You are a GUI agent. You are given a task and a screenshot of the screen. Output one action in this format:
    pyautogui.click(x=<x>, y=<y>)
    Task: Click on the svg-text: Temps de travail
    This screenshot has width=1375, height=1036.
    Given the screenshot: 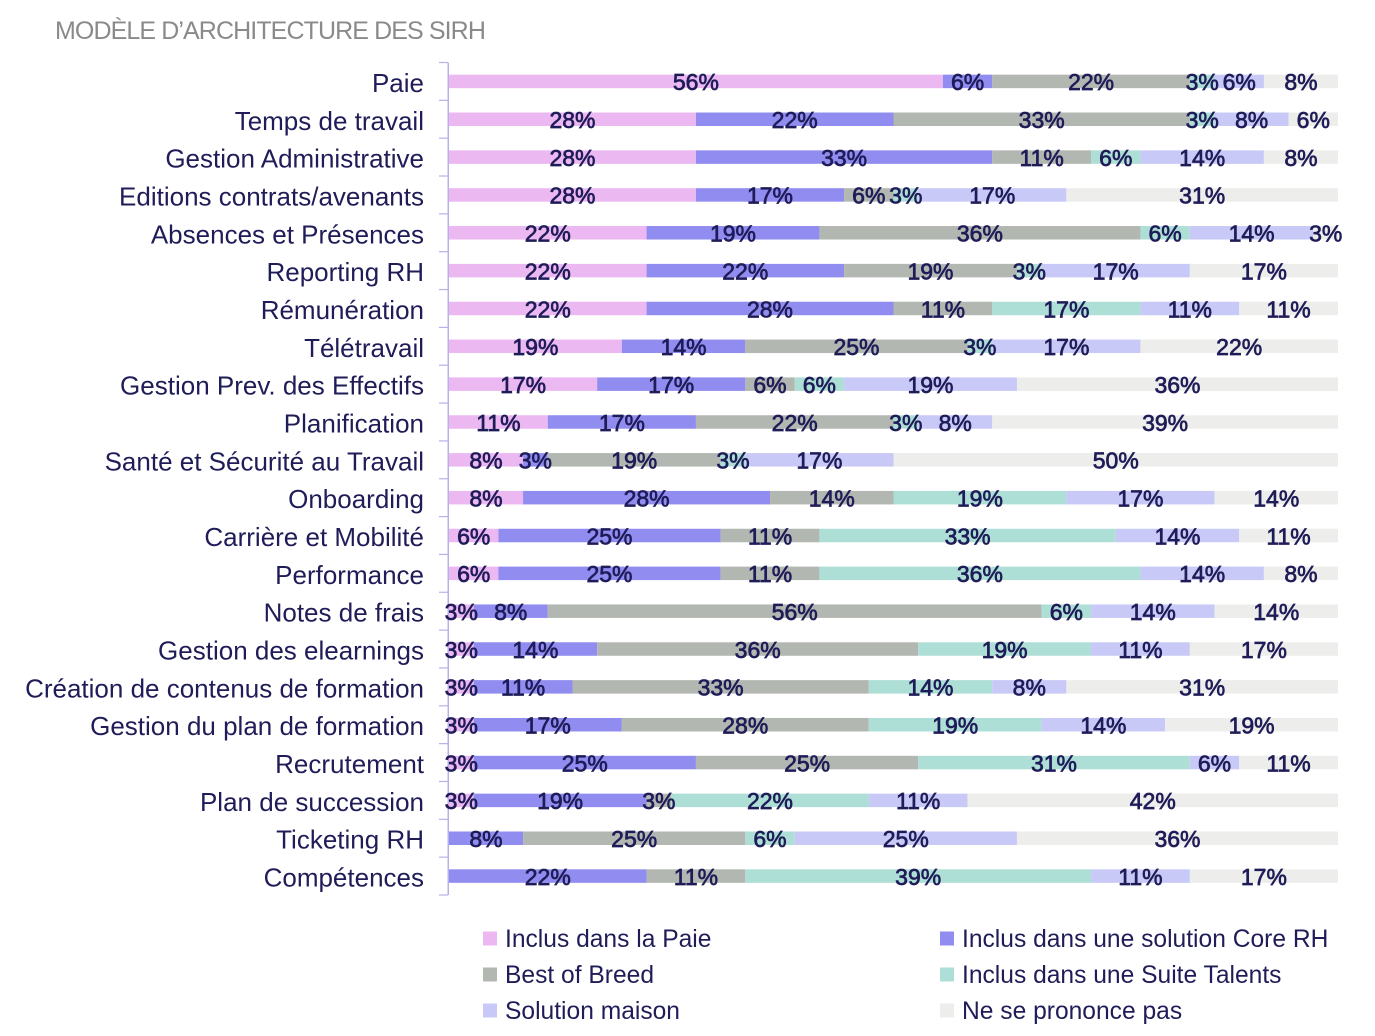 What is the action you would take?
    pyautogui.click(x=329, y=121)
    